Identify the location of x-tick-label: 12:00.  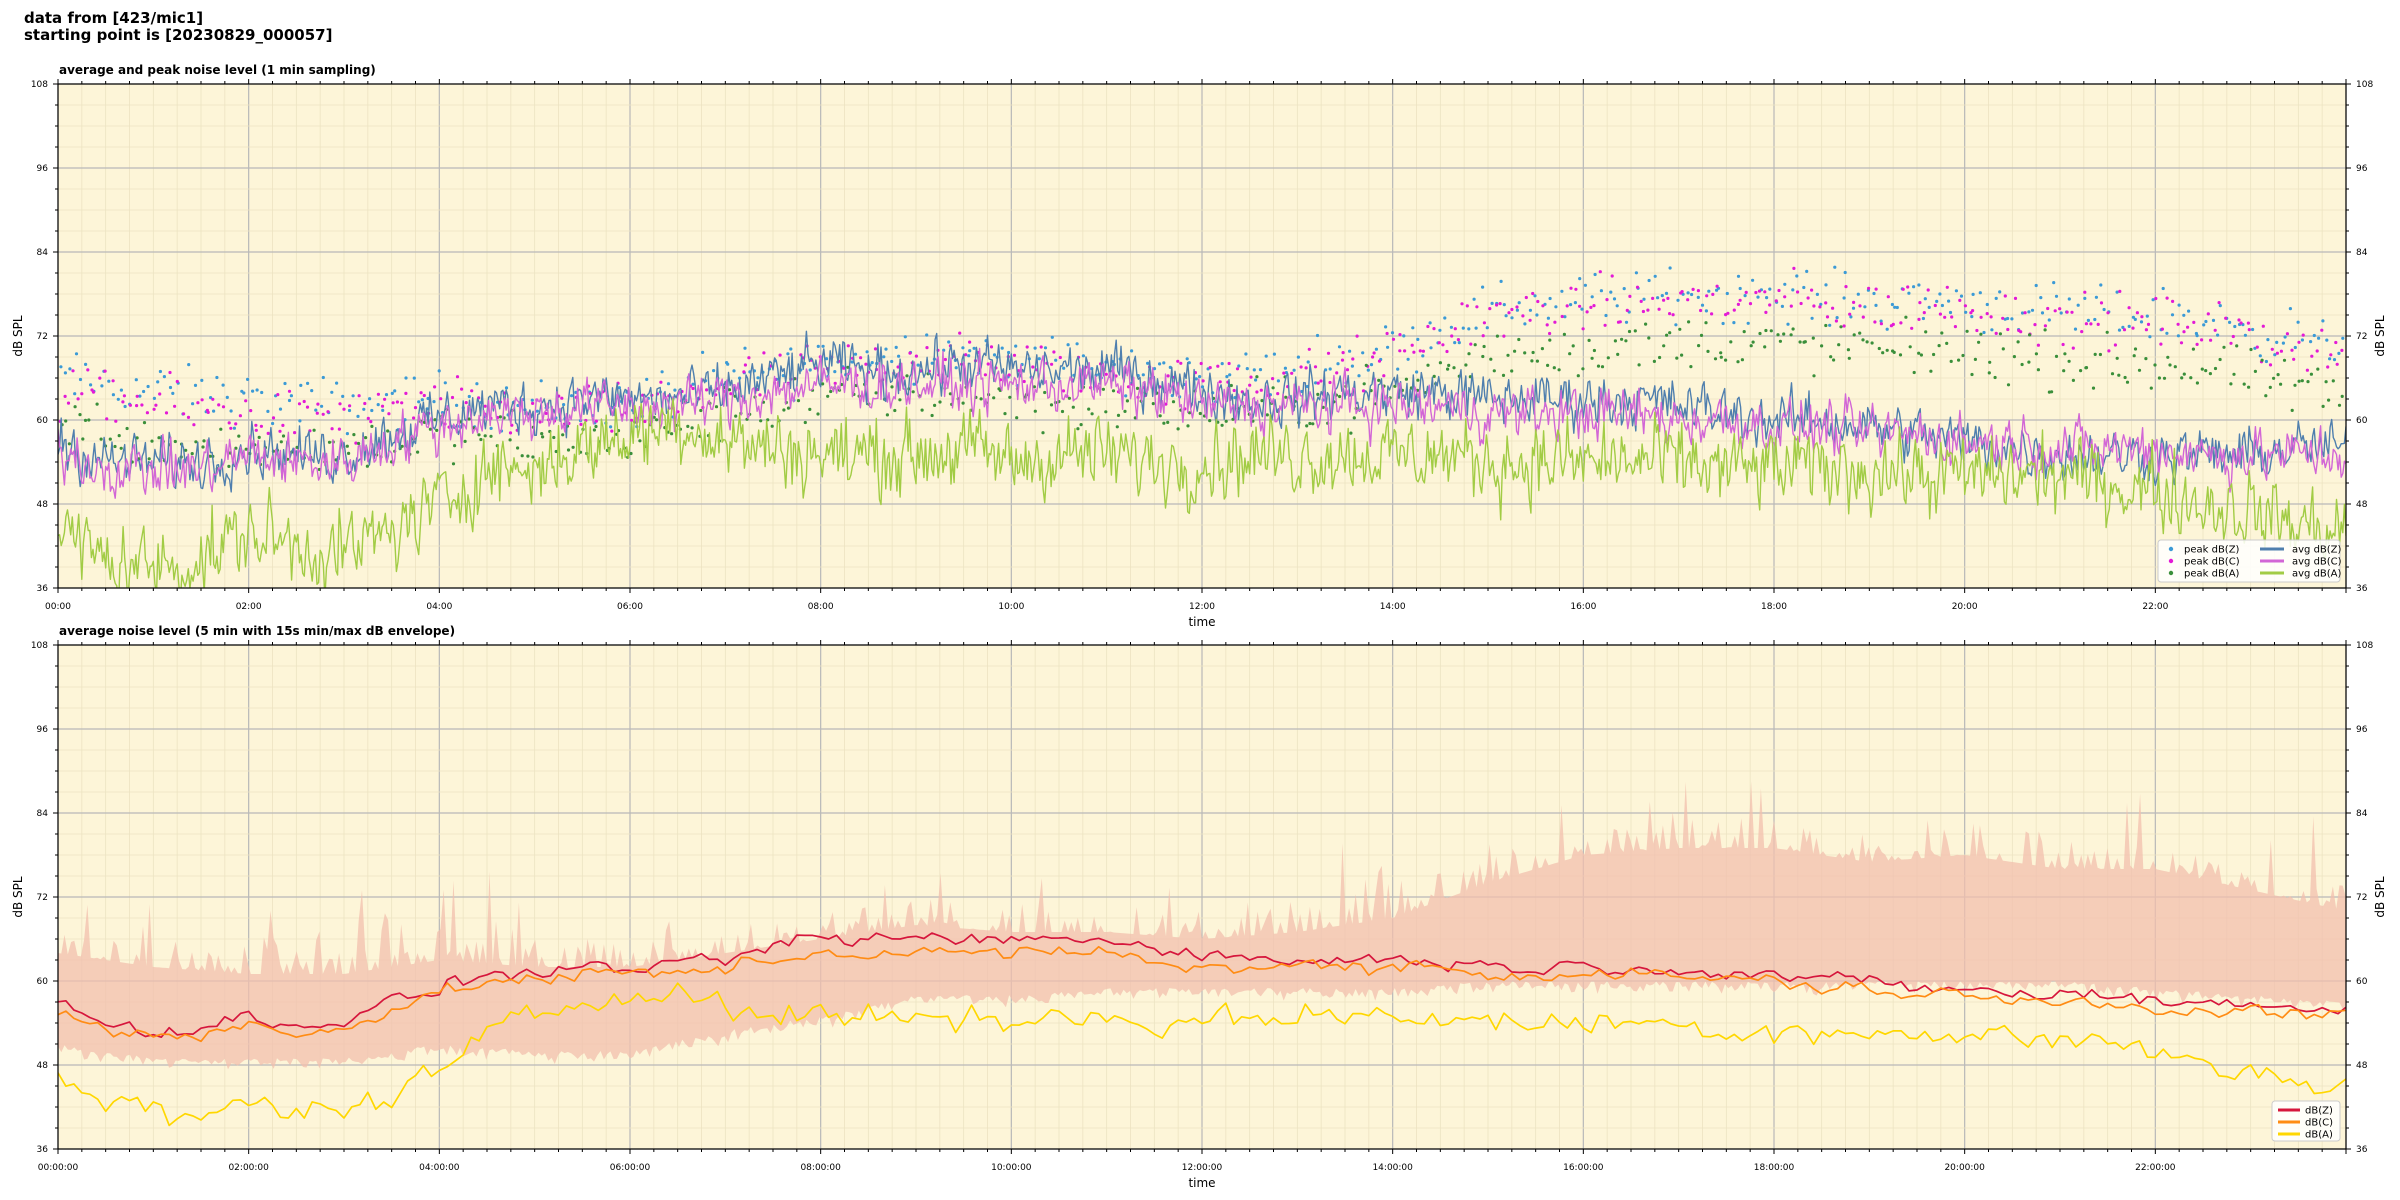
(1202, 607).